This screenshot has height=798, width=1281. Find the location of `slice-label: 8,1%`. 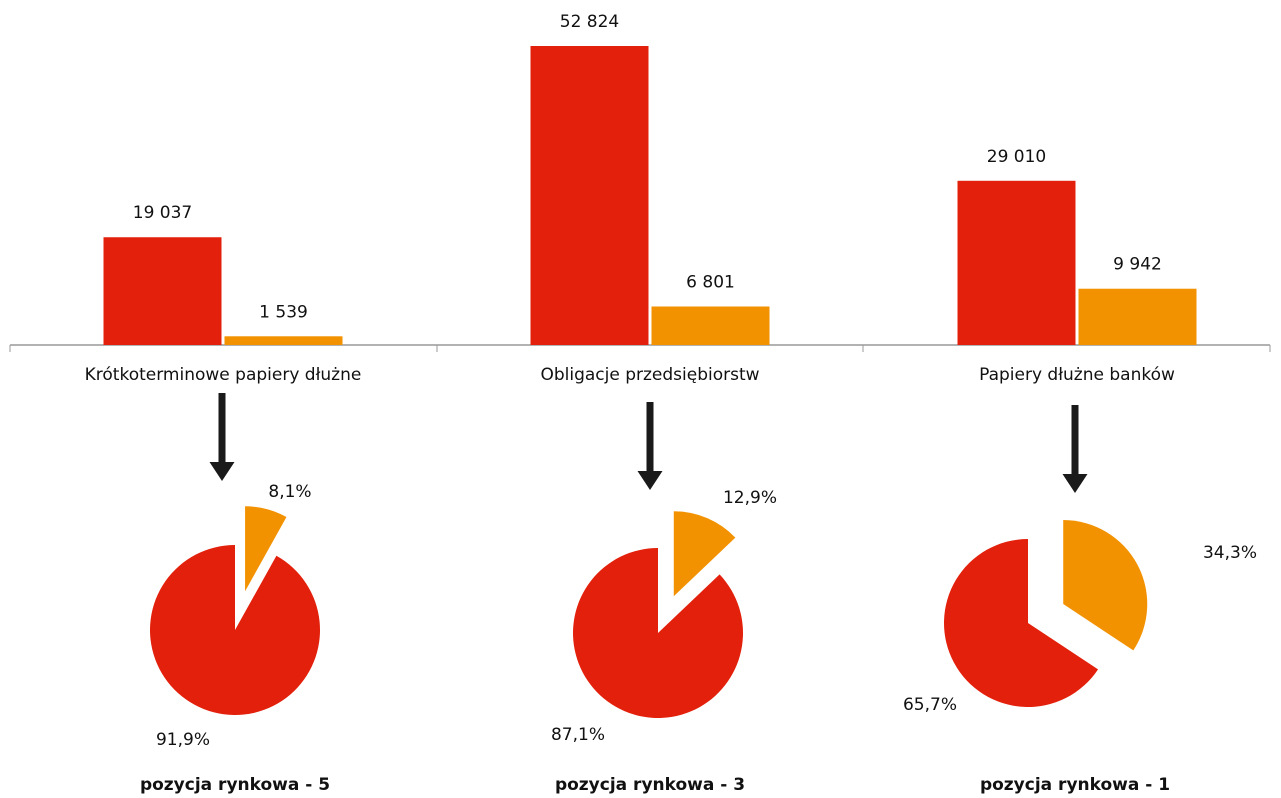

slice-label: 8,1% is located at coordinates (289, 492).